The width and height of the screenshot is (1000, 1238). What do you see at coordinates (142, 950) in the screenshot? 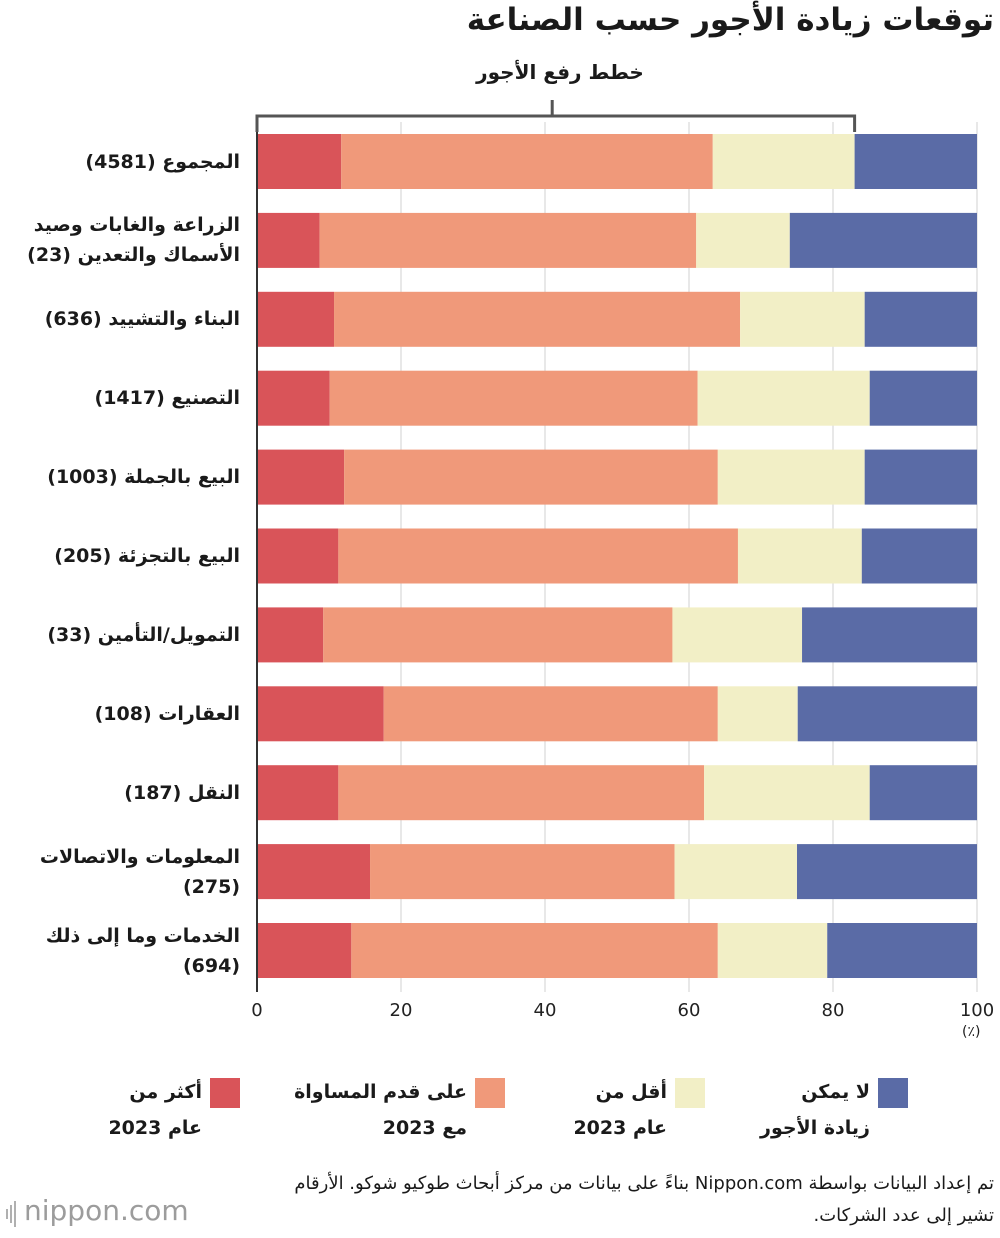
I see `category-label: الخدمات وما إلى ذلك (694)` at bounding box center [142, 950].